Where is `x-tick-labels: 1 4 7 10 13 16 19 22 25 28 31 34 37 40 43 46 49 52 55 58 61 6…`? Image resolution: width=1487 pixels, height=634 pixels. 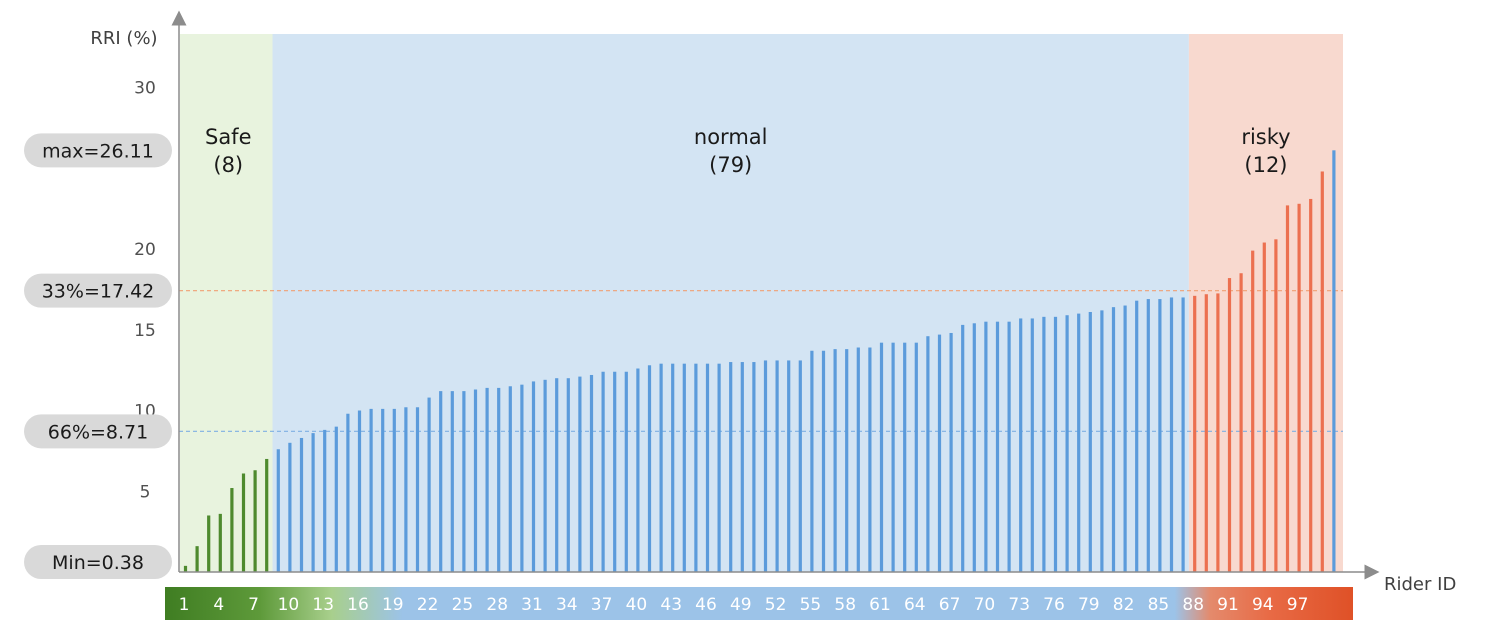 x-tick-labels: 1 4 7 10 13 16 19 22 25 28 31 34 37 40 43 46 49 52 55 58 61 6… is located at coordinates (744, 605).